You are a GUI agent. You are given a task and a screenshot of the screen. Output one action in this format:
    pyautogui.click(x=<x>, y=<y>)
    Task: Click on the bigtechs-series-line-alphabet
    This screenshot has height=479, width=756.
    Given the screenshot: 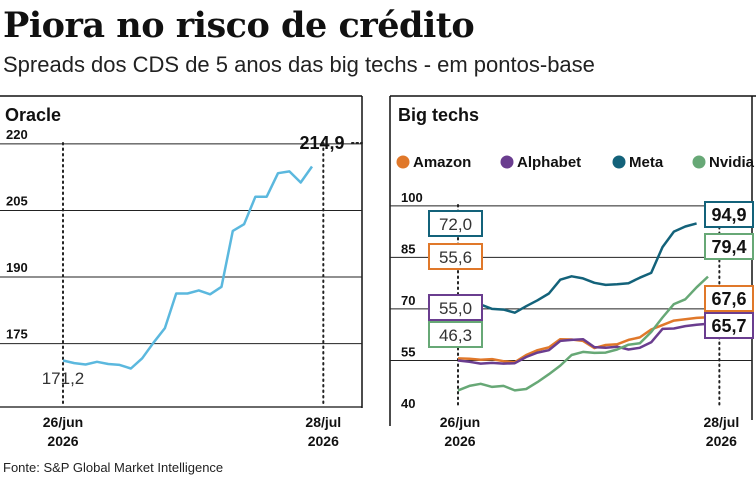 What is the action you would take?
    pyautogui.click(x=583, y=343)
    